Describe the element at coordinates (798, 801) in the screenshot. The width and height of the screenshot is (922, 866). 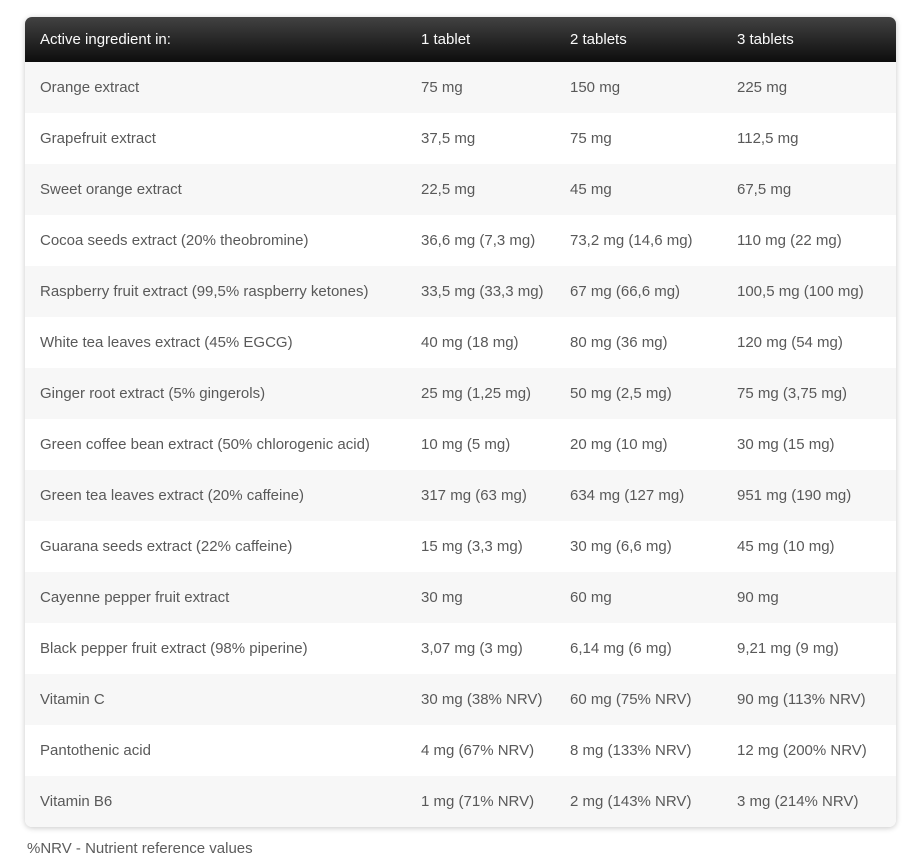
I see `value-3-tablets: 3 mg (214% NRV)` at that location.